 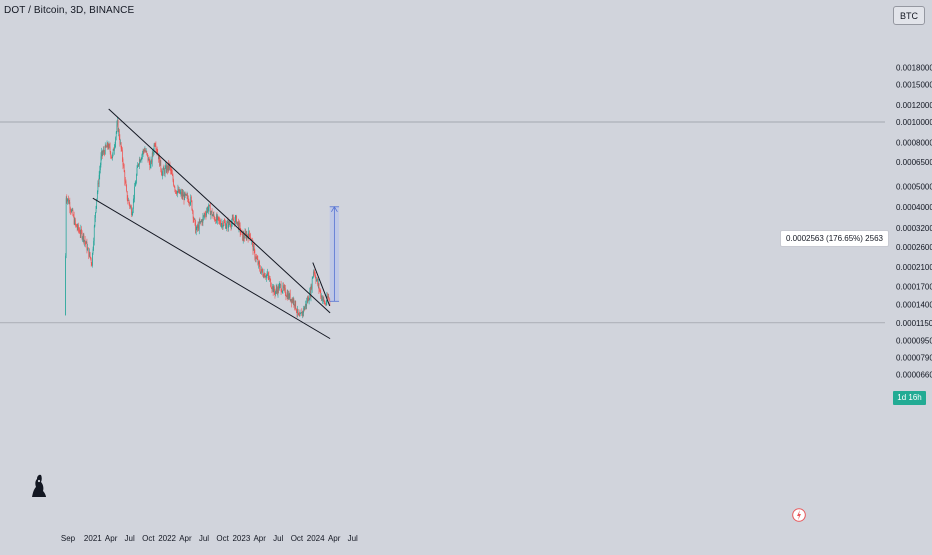 I want to click on price-tick-label: 0.0012000, so click(x=914, y=105).